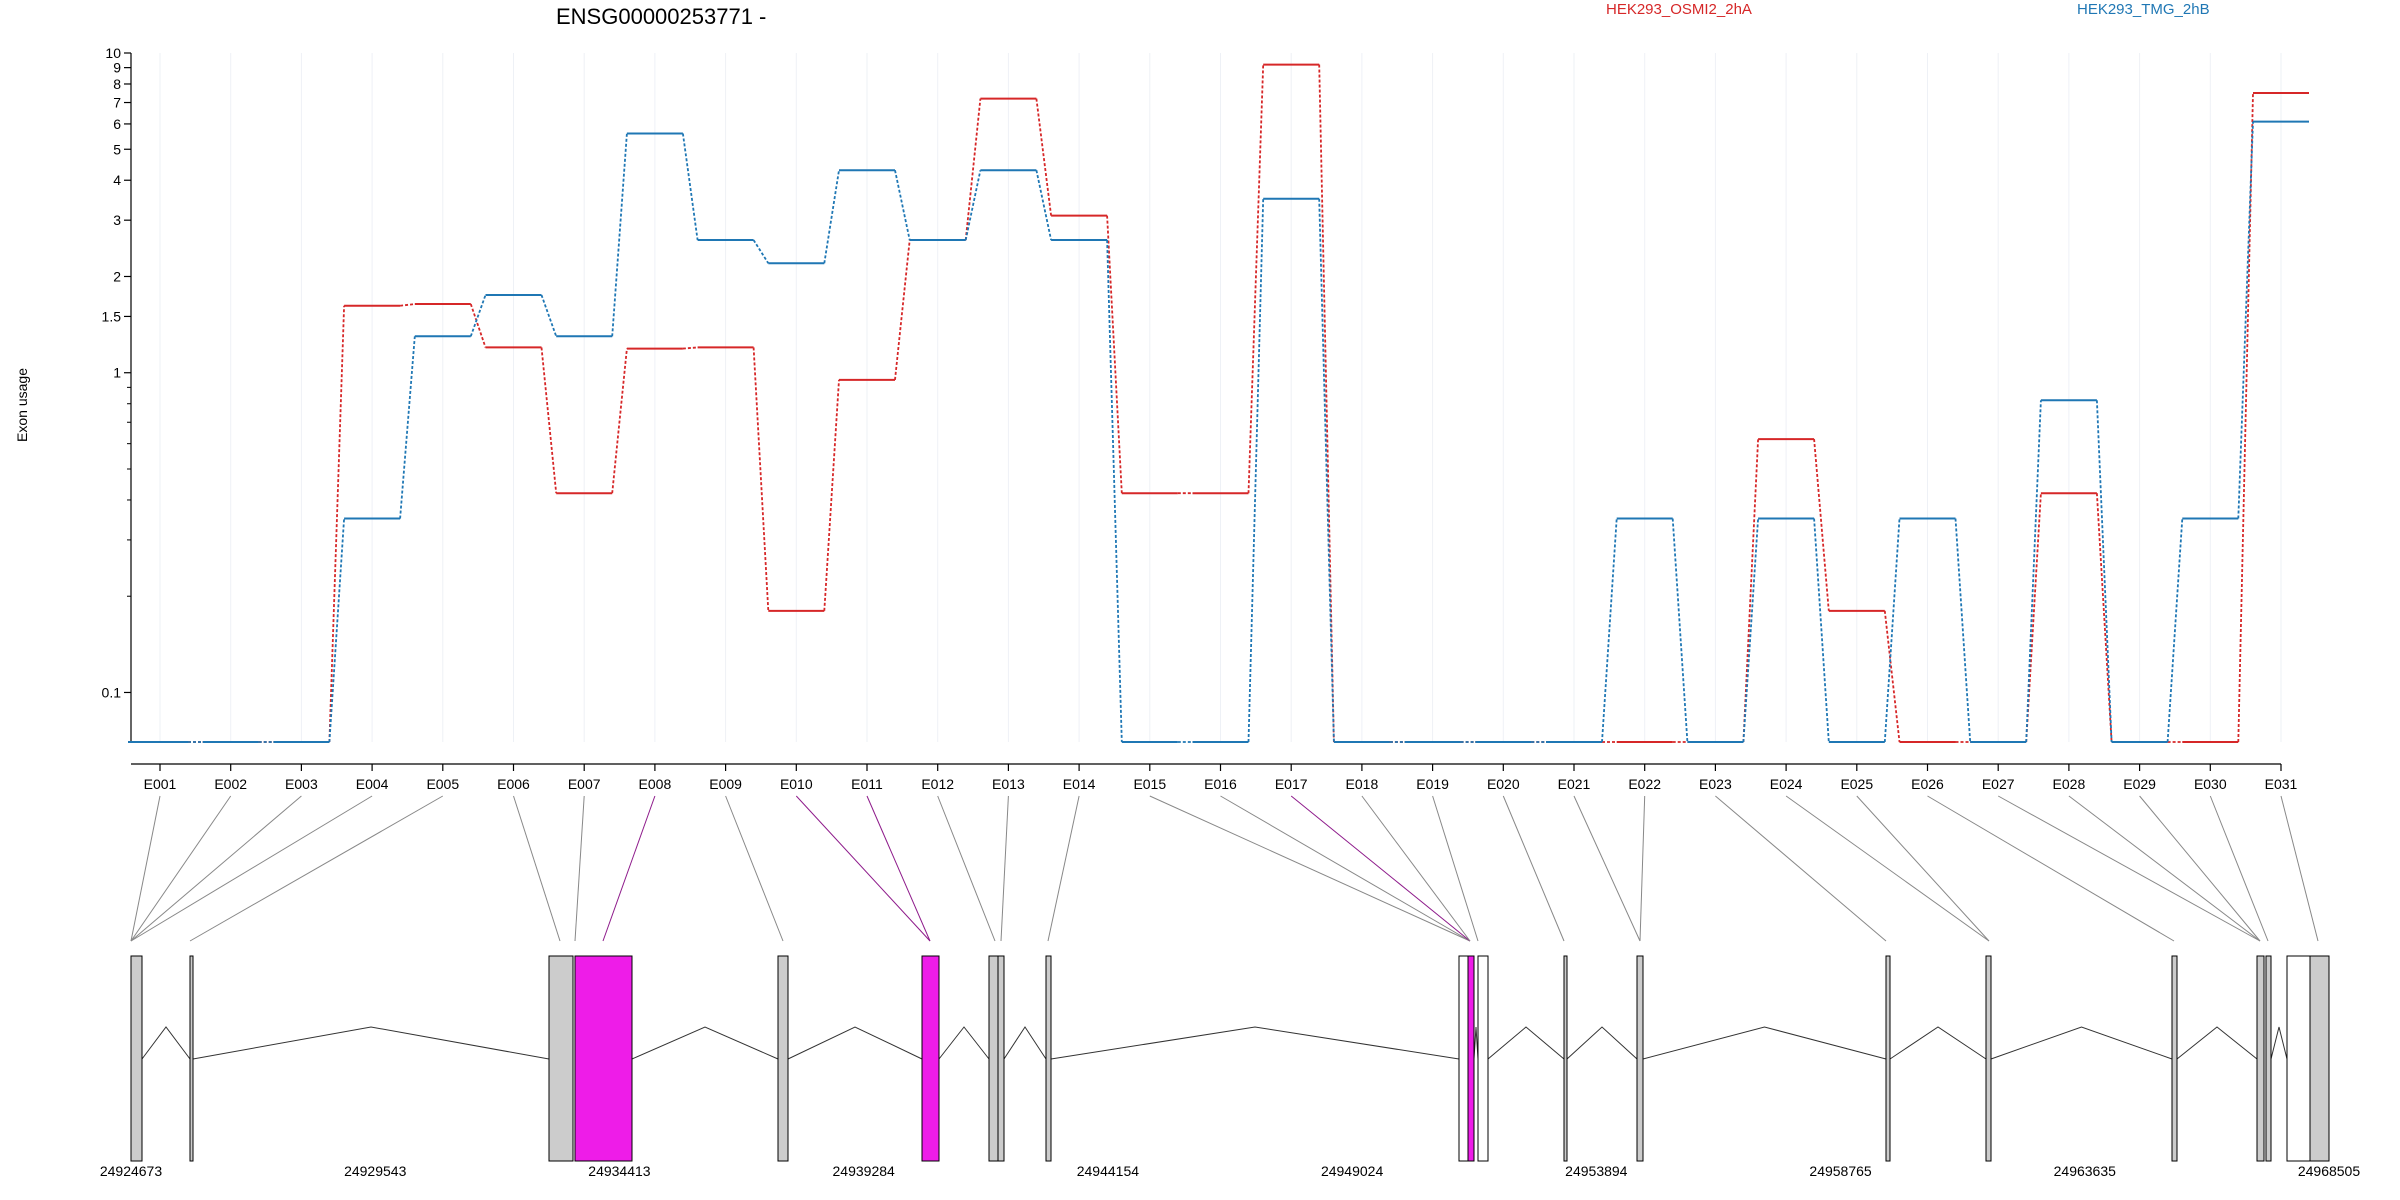 Image resolution: width=2400 pixels, height=1200 pixels. What do you see at coordinates (117, 68) in the screenshot?
I see `y-tick-label: 9` at bounding box center [117, 68].